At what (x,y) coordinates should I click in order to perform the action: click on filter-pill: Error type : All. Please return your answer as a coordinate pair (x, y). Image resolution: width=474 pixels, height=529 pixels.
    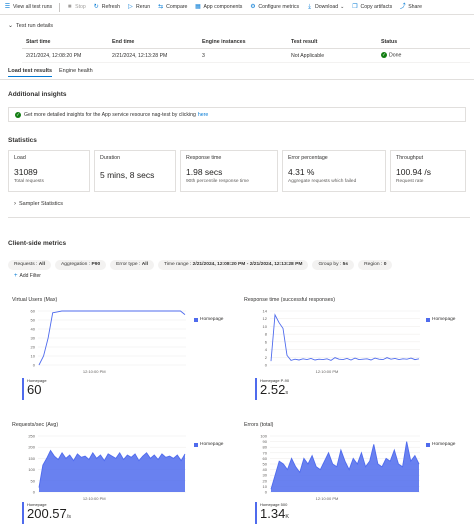
    Looking at the image, I should click on (132, 265).